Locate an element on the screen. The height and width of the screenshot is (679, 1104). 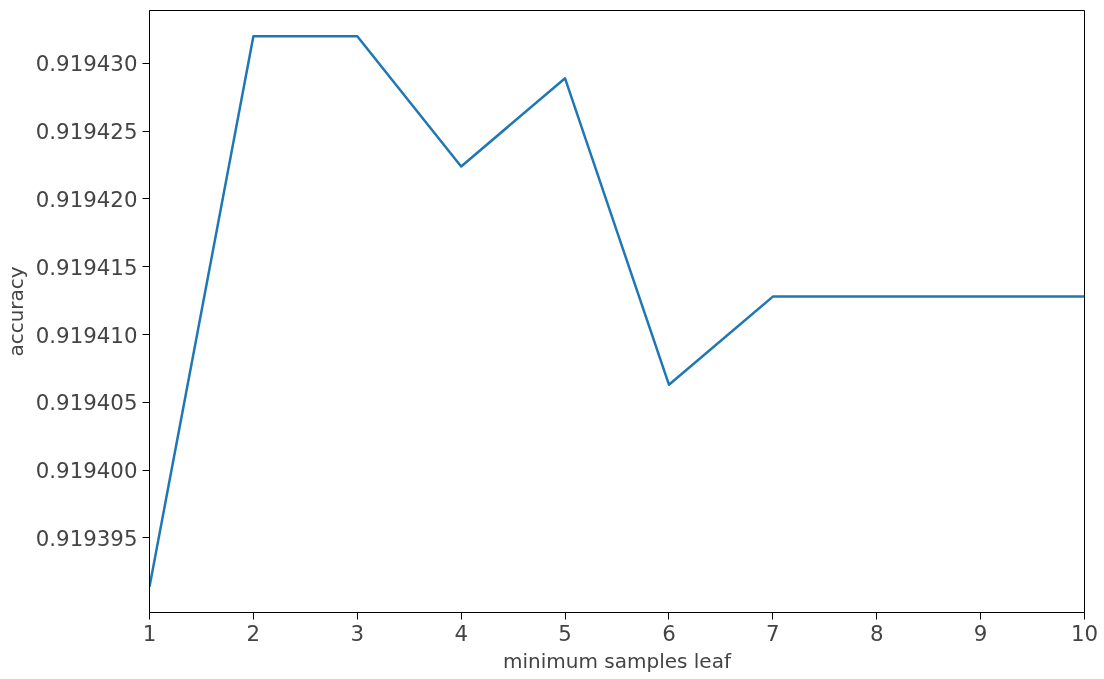
y-tick-label: 0.919430 is located at coordinates (86, 64).